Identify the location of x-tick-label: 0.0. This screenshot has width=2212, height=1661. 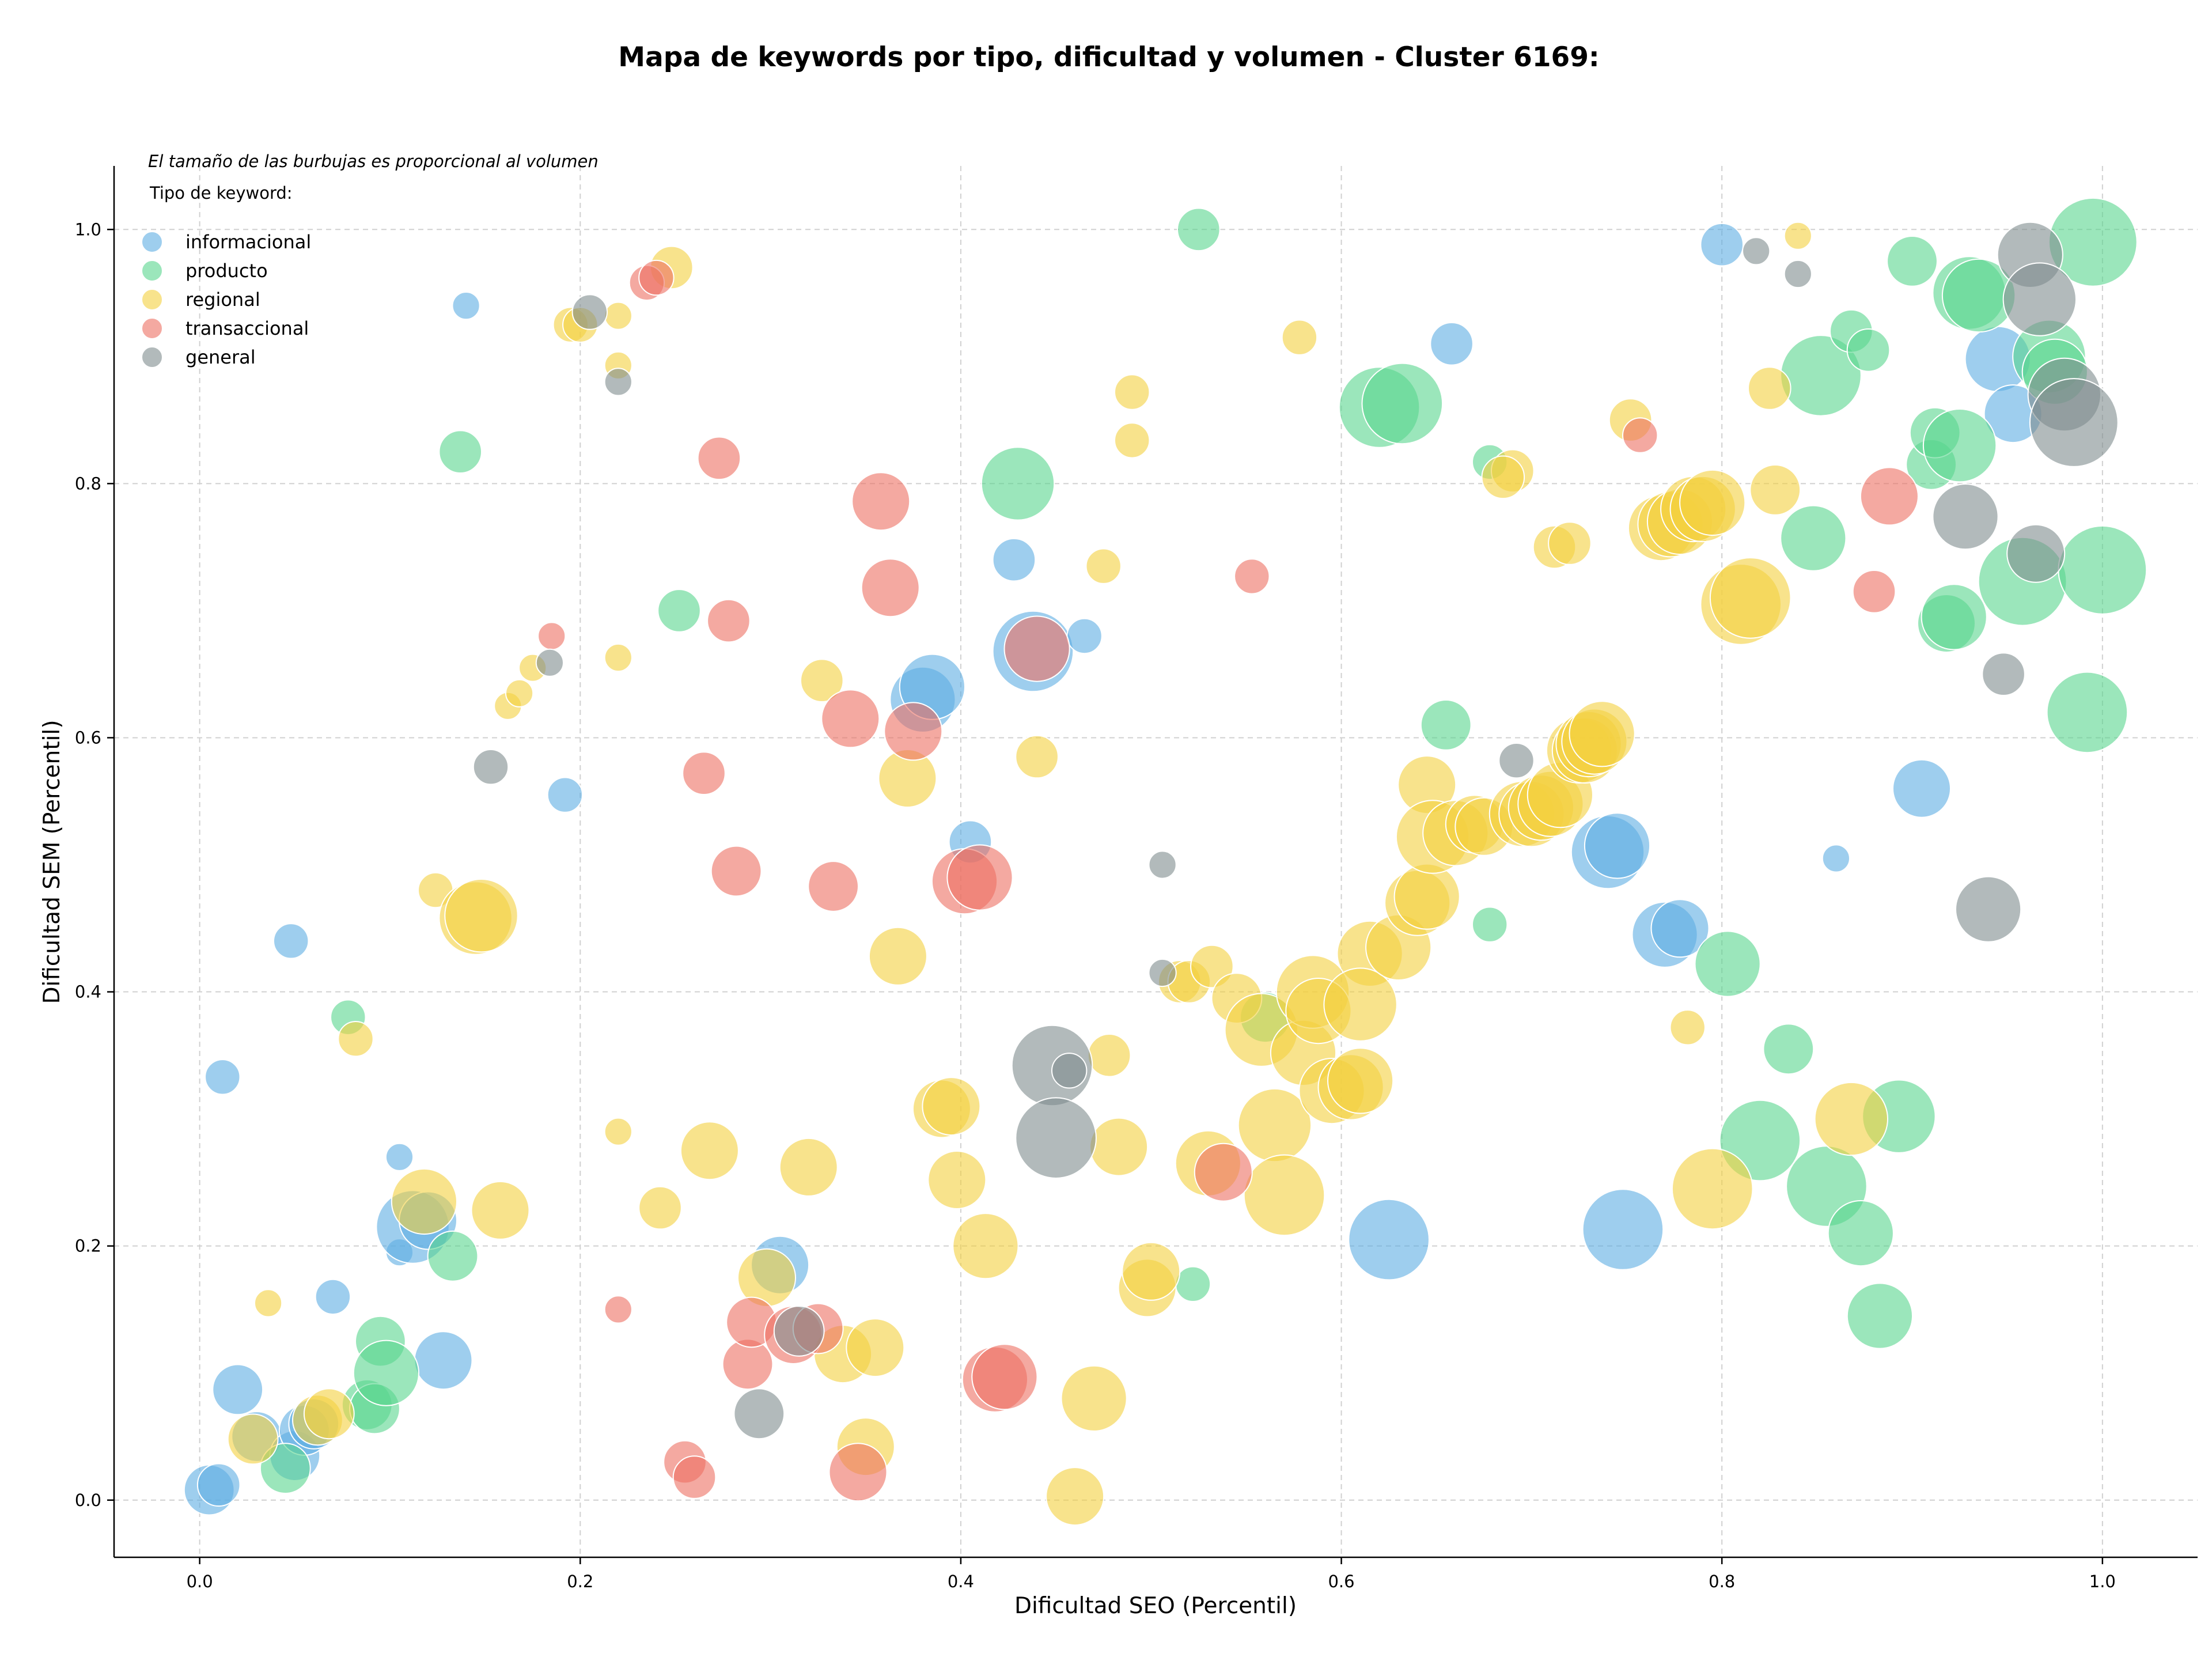
(200, 1581).